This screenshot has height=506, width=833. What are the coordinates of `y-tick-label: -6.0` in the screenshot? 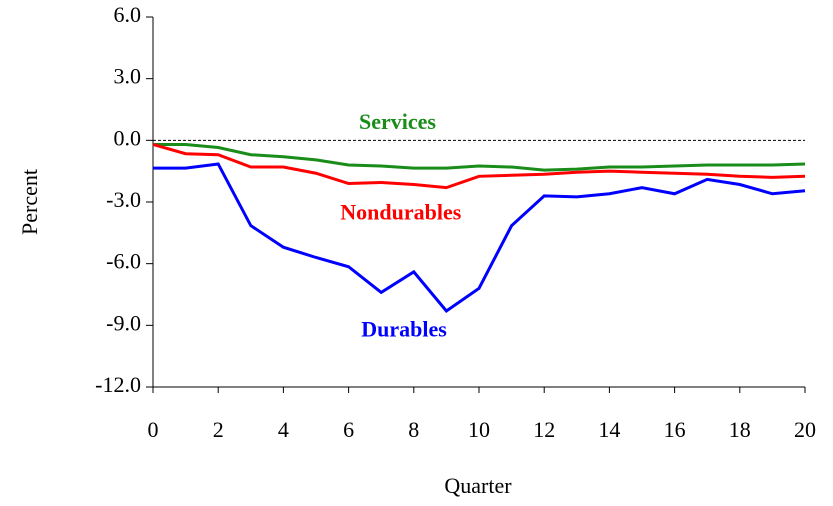 It's located at (123, 261).